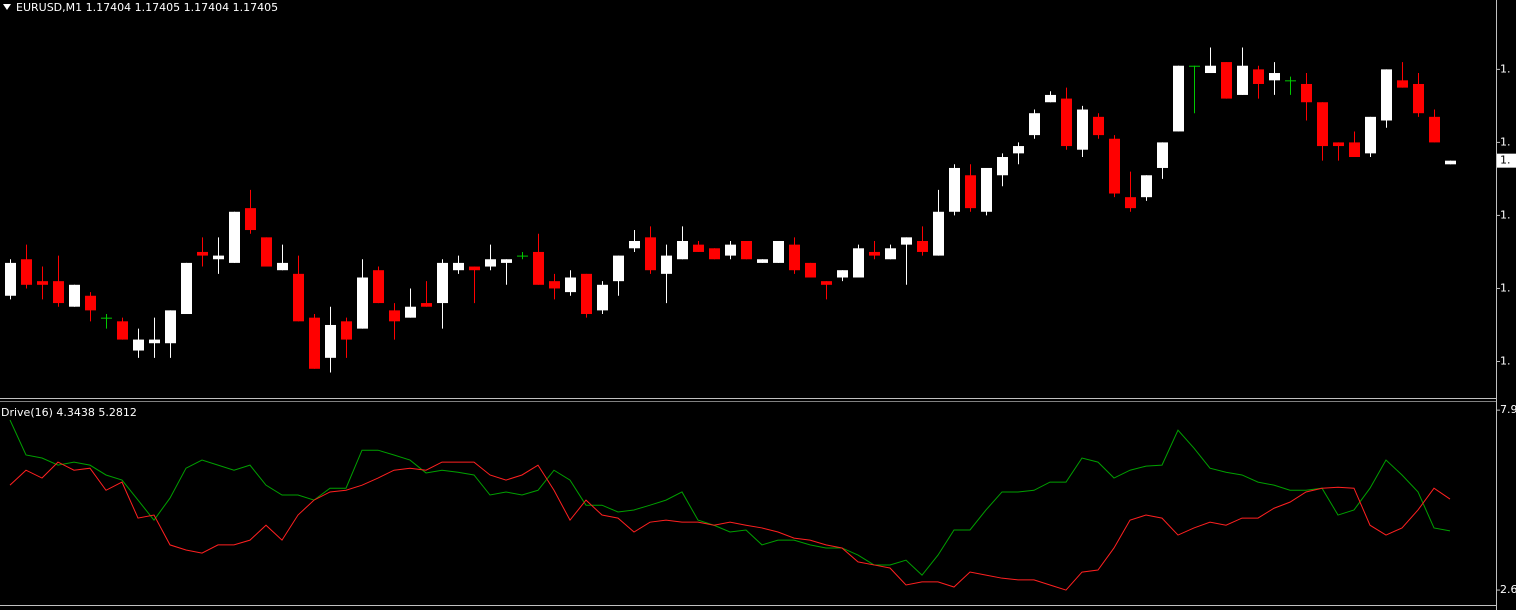 Image resolution: width=1516 pixels, height=610 pixels. What do you see at coordinates (1508, 589) in the screenshot?
I see `y-tick-label: 2.6` at bounding box center [1508, 589].